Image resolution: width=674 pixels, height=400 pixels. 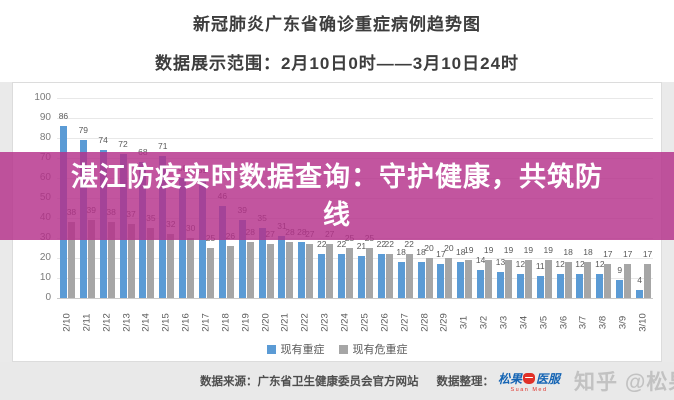 I want to click on bar-group: 17 20 2/29, so click(x=444, y=215).